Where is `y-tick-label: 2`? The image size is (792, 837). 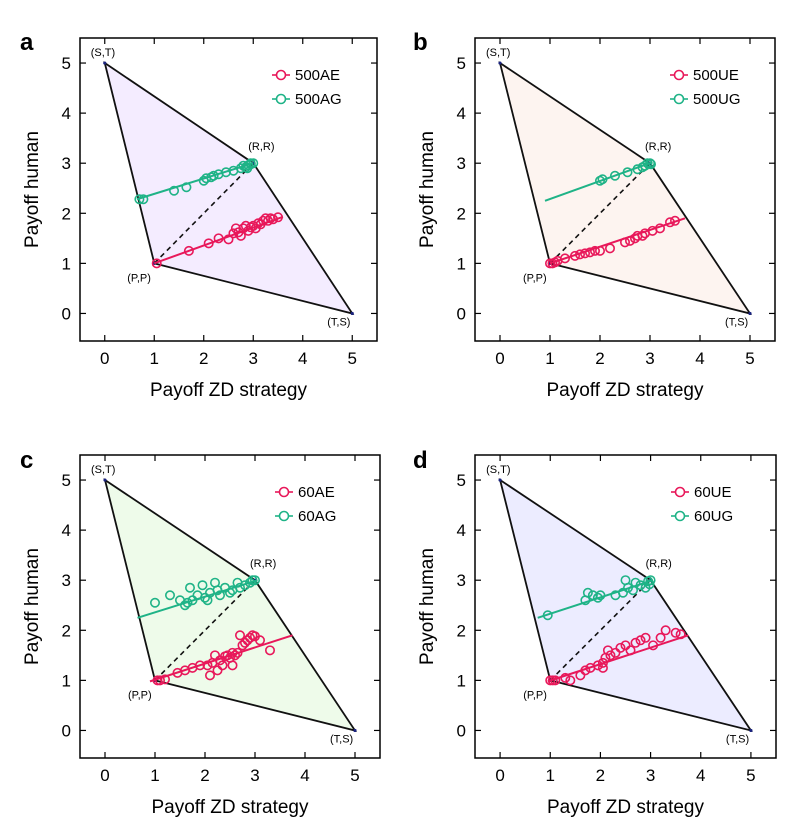
y-tick-label: 2 is located at coordinates (461, 630).